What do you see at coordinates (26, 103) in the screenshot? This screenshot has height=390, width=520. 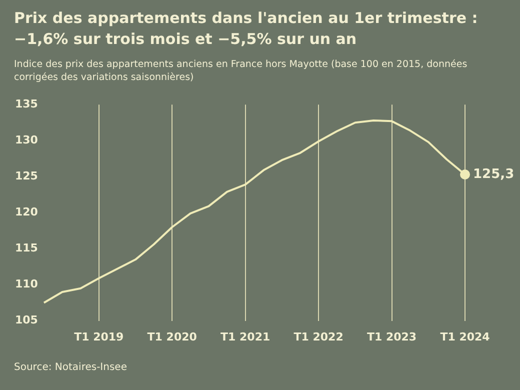 I see `y-tick-label: 135` at bounding box center [26, 103].